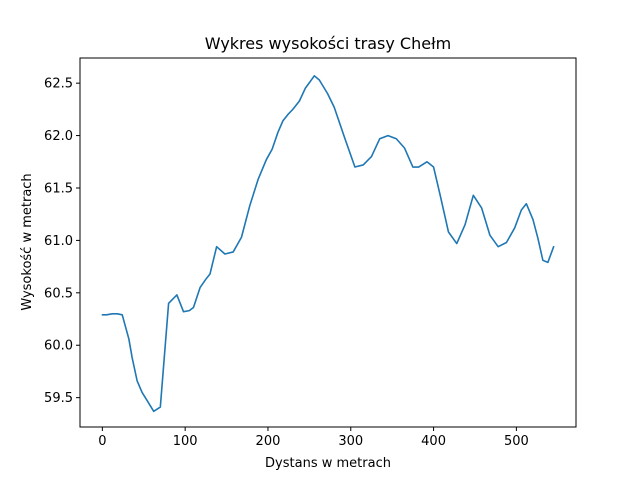 This screenshot has width=640, height=480. Describe the element at coordinates (58, 84) in the screenshot. I see `y-tick-label: 62.5` at that location.